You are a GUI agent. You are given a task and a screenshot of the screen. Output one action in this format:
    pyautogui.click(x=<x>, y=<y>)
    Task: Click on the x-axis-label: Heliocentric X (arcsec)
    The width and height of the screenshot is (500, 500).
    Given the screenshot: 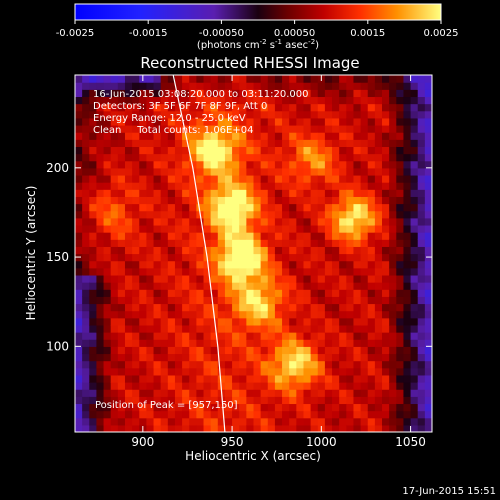 What is the action you would take?
    pyautogui.click(x=253, y=456)
    